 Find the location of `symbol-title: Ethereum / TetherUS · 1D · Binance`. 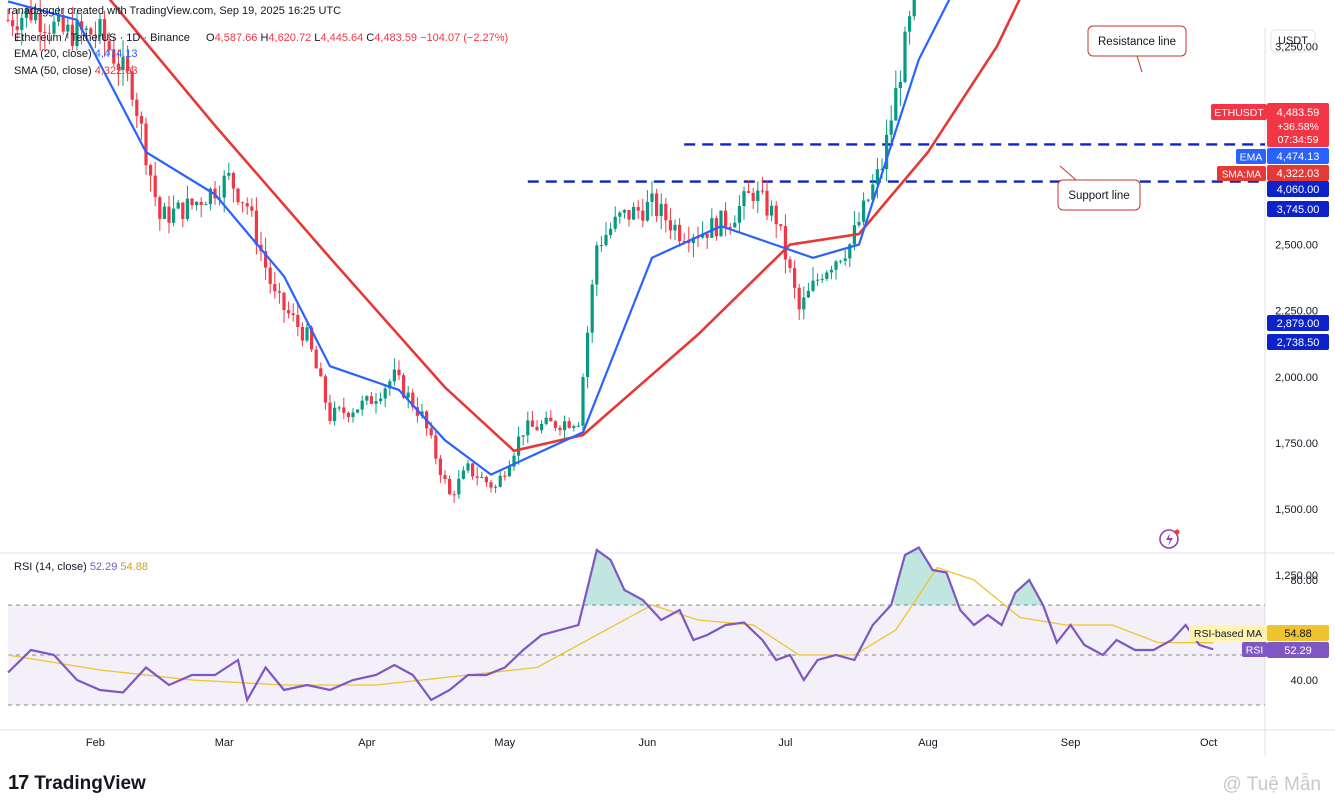

symbol-title: Ethereum / TetherUS · 1D · Binance is located at coordinates (102, 38).